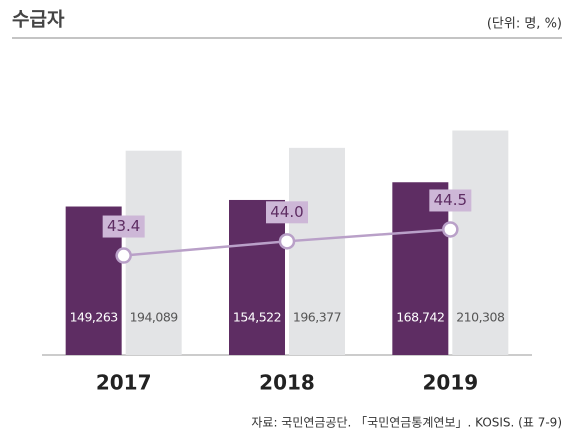  Describe the element at coordinates (450, 383) in the screenshot. I see `x-tick-label: 2019` at that location.